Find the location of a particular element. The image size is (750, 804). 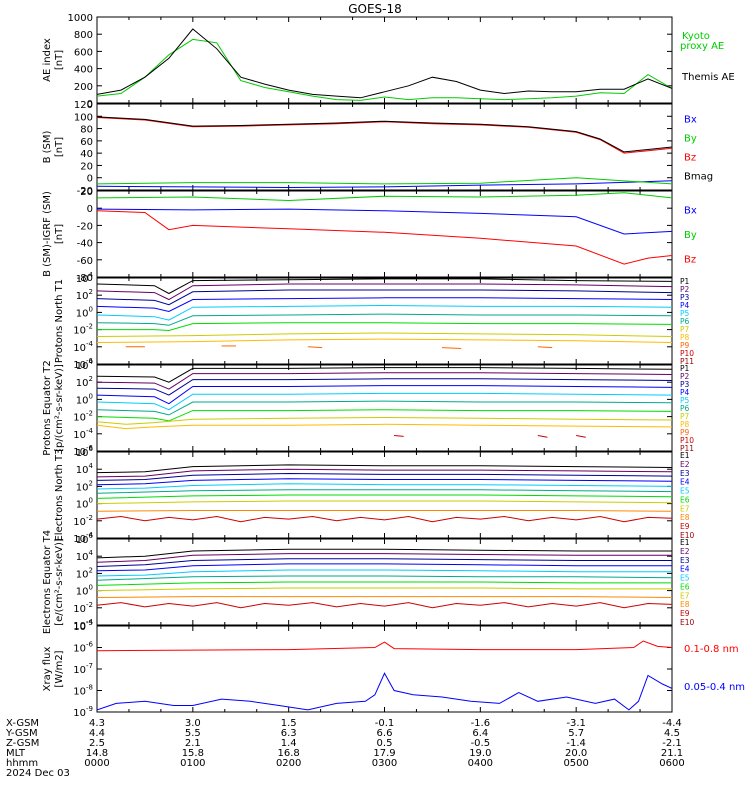

series-line-P1 is located at coordinates (384, 286).